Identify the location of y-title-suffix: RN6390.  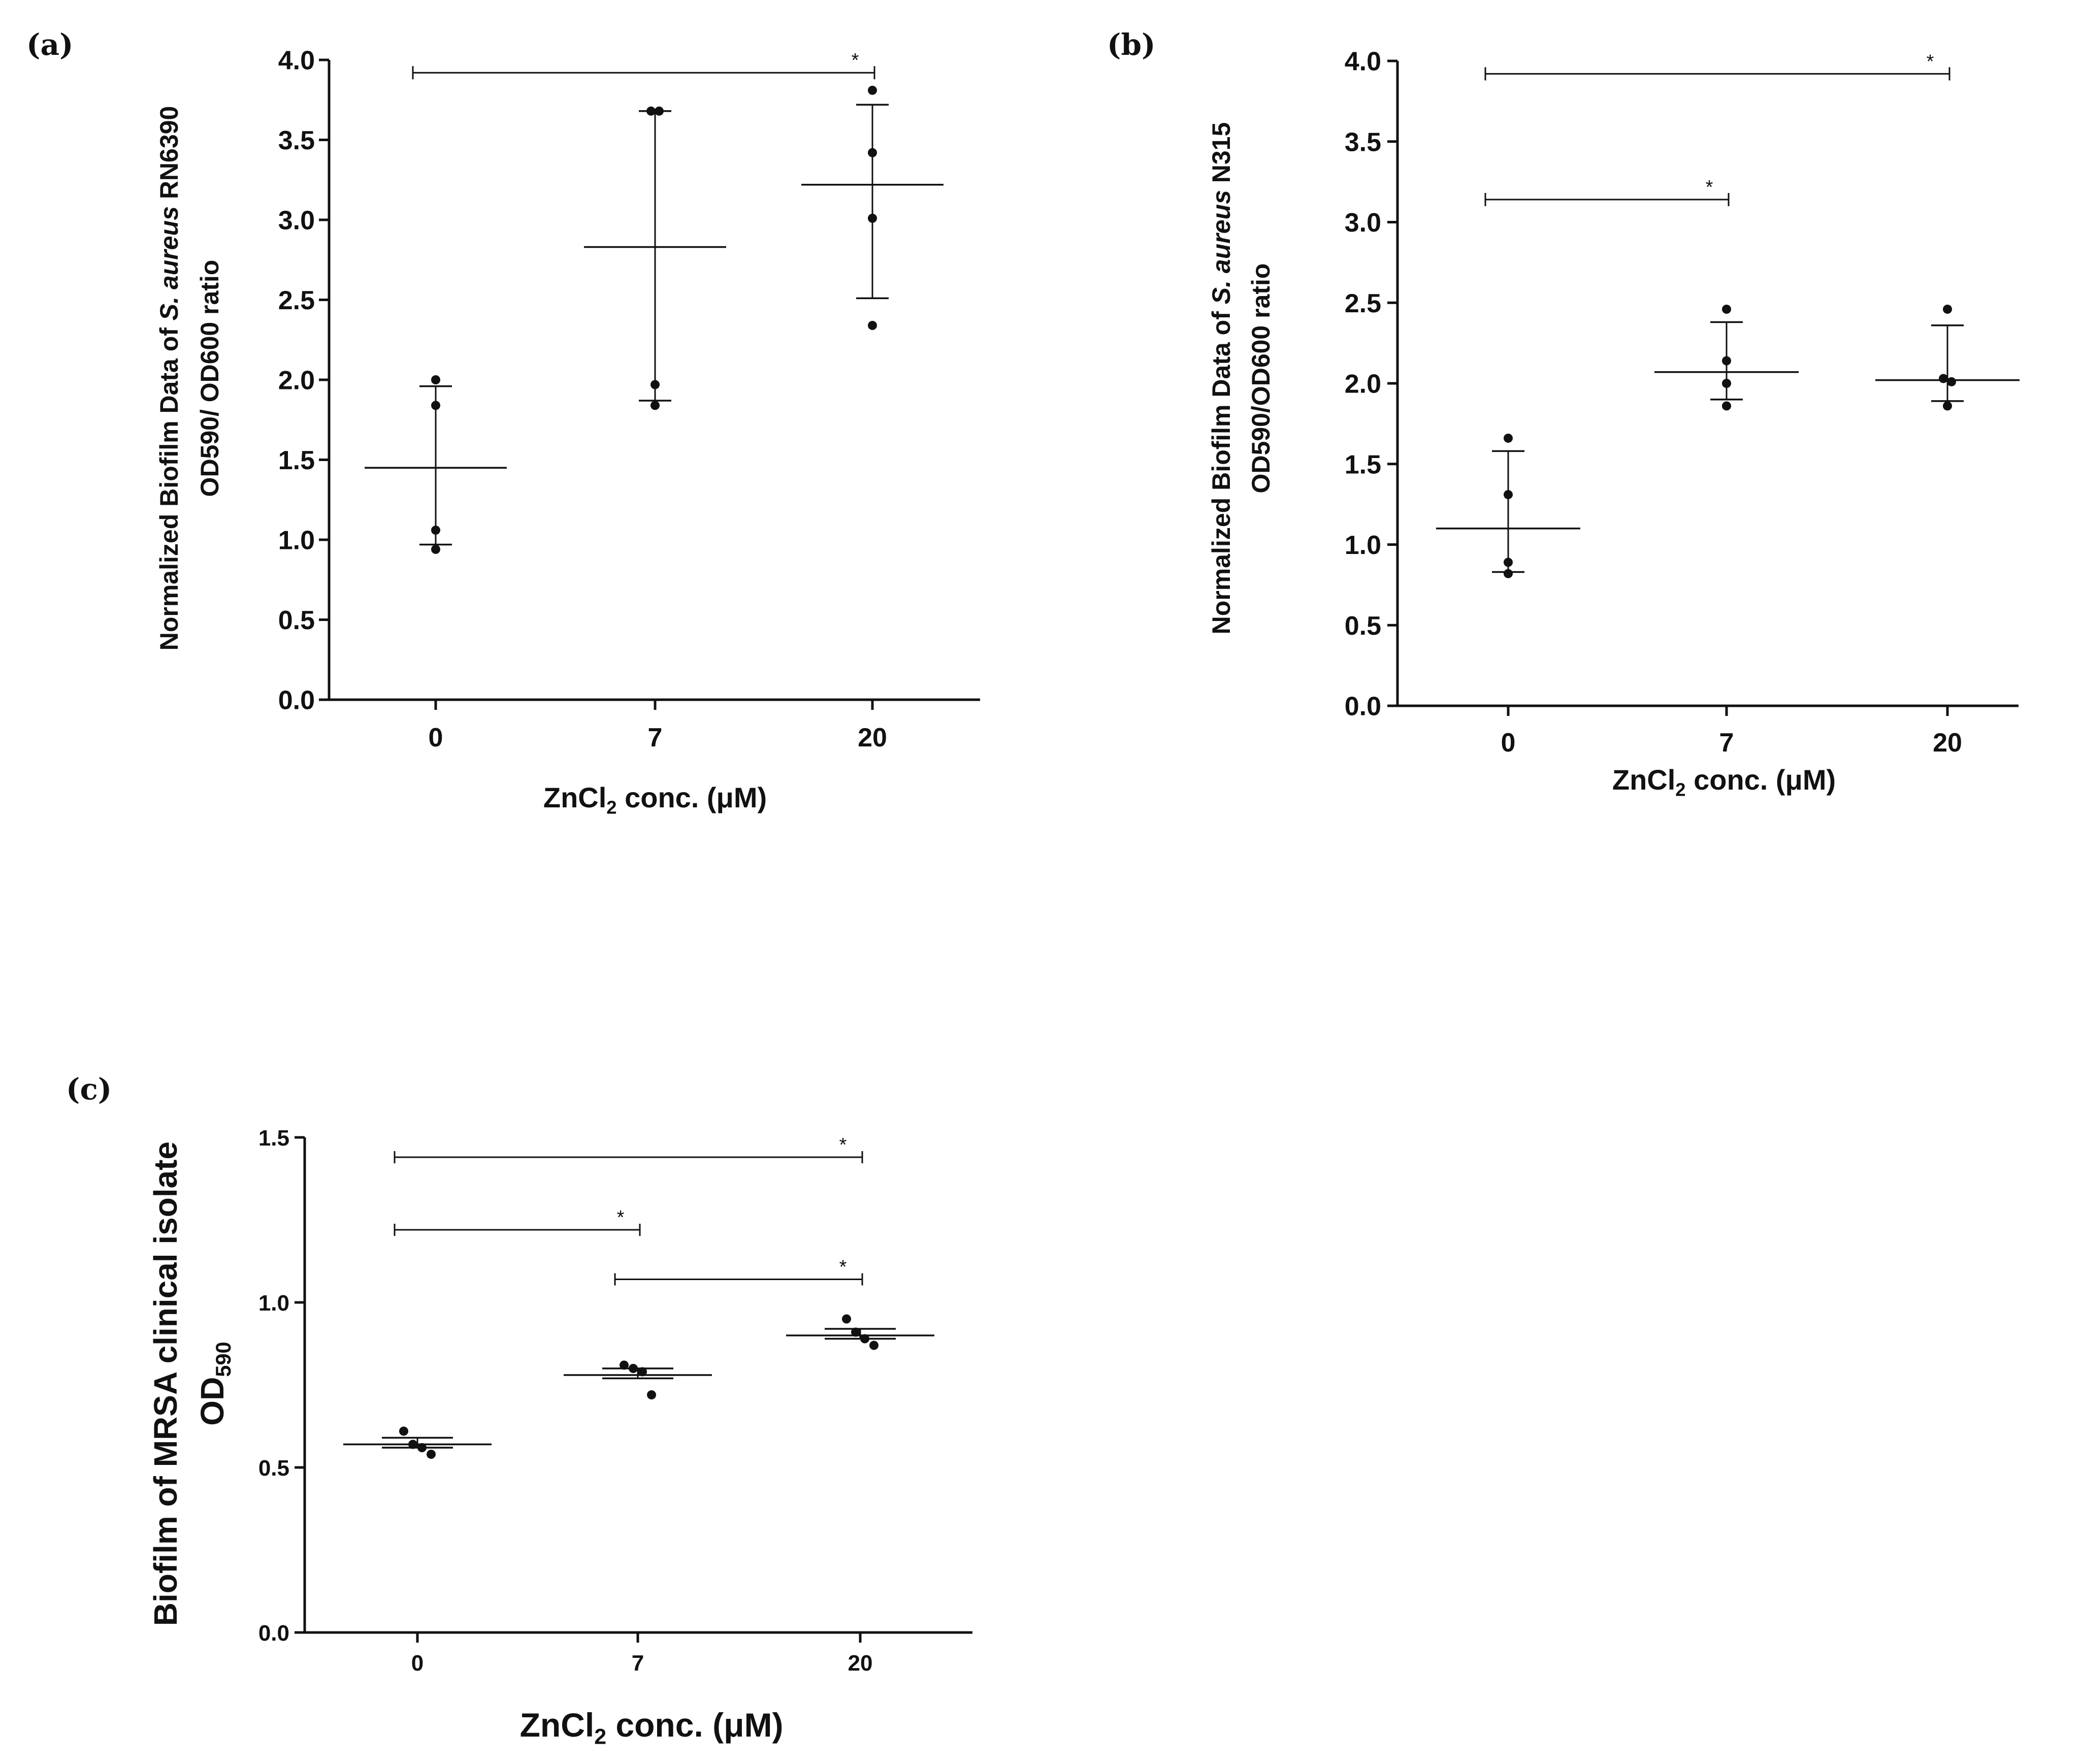
(169, 156).